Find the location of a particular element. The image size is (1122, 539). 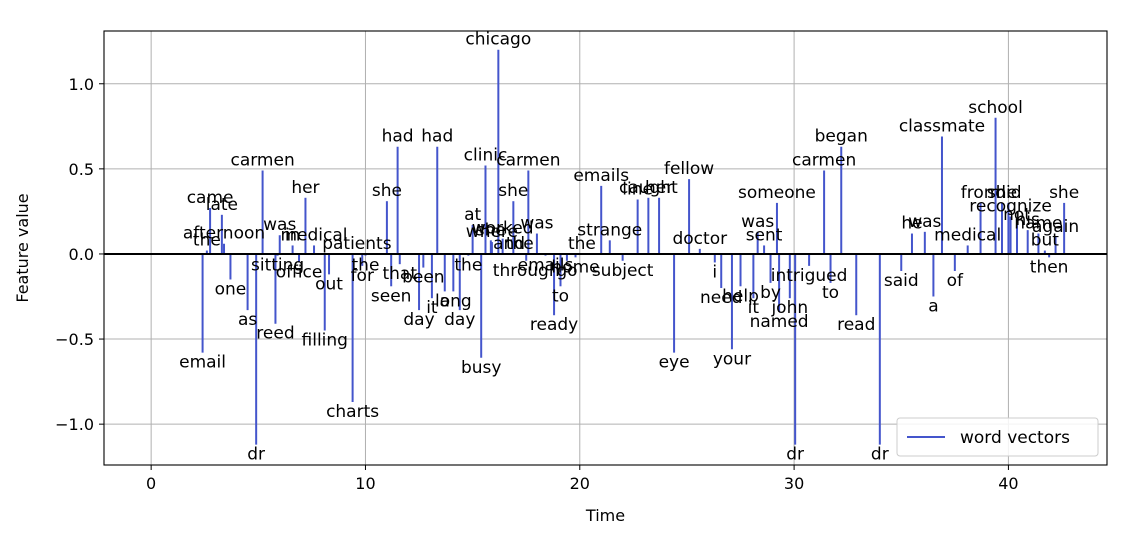

word-label: clinic is located at coordinates (486, 155).